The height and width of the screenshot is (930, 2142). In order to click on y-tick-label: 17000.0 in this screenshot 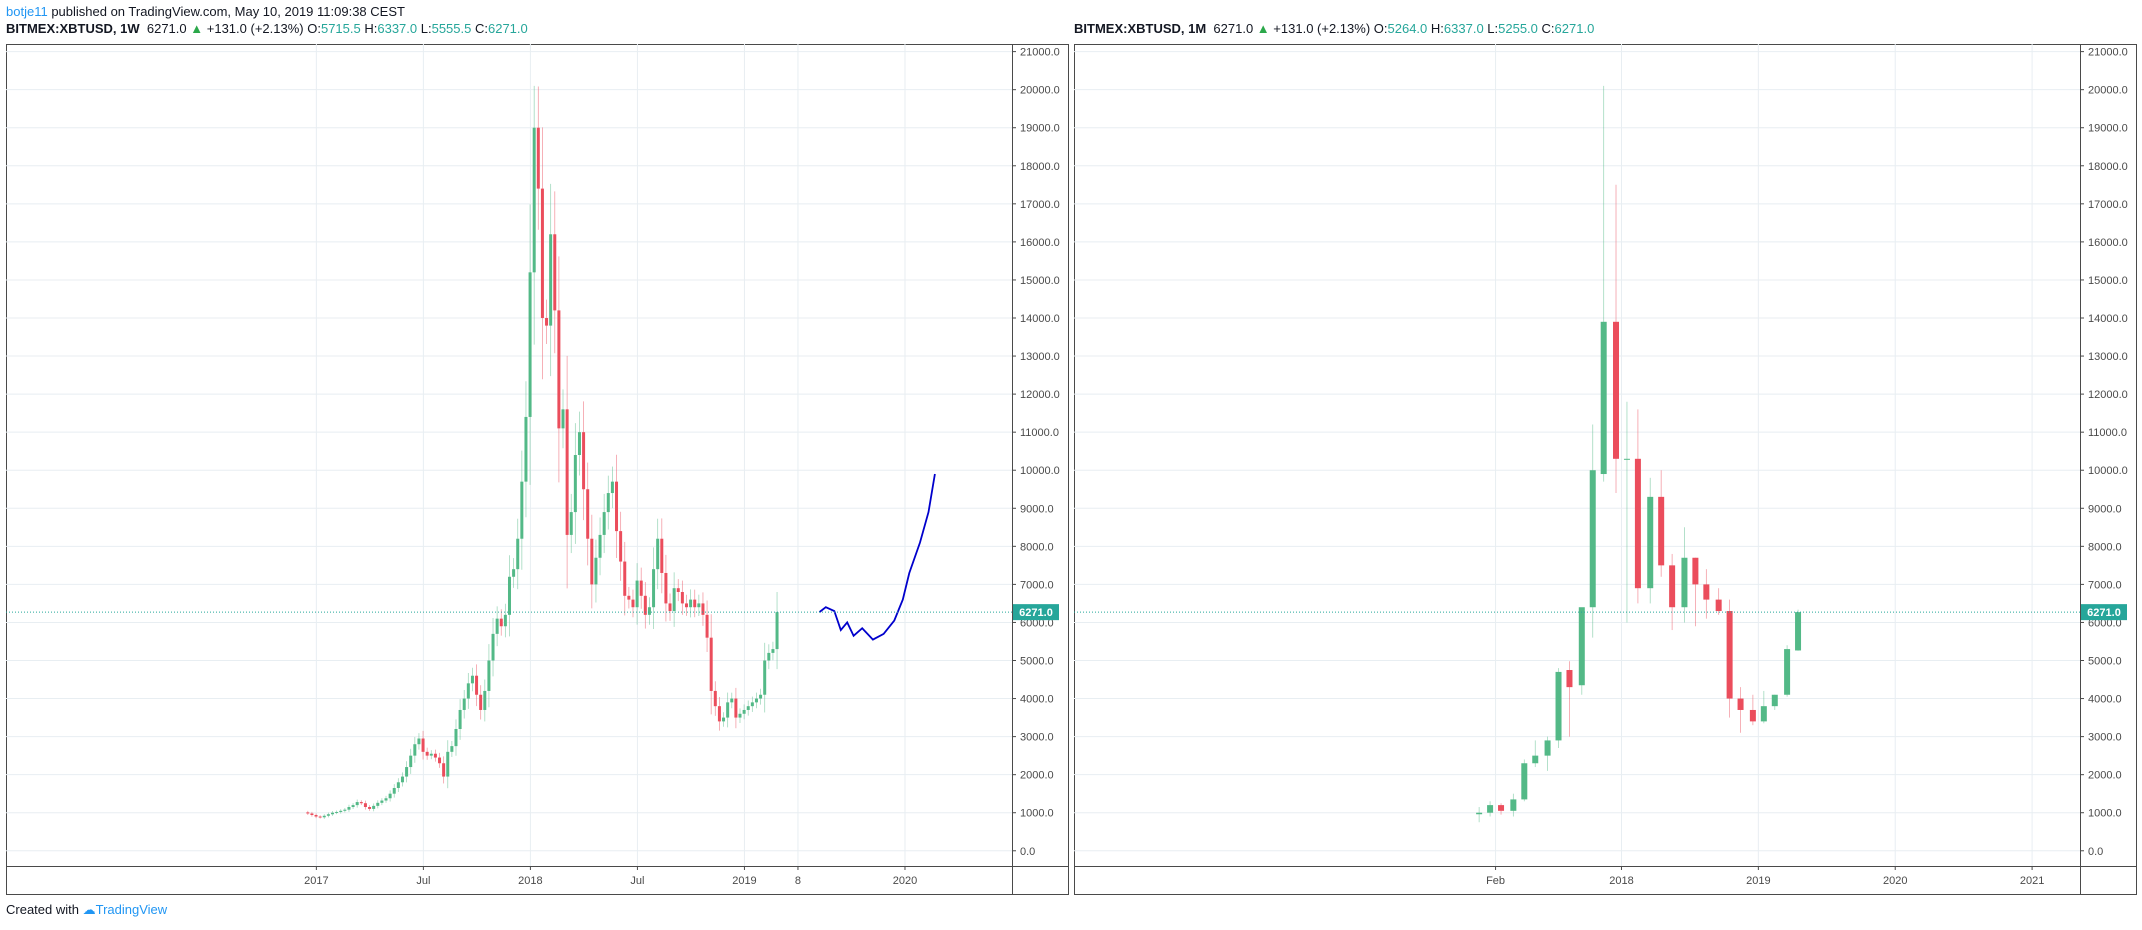, I will do `click(1040, 205)`.